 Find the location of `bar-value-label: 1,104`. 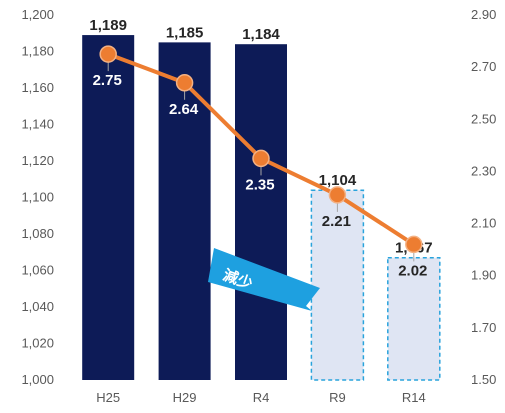

bar-value-label: 1,104 is located at coordinates (338, 180).